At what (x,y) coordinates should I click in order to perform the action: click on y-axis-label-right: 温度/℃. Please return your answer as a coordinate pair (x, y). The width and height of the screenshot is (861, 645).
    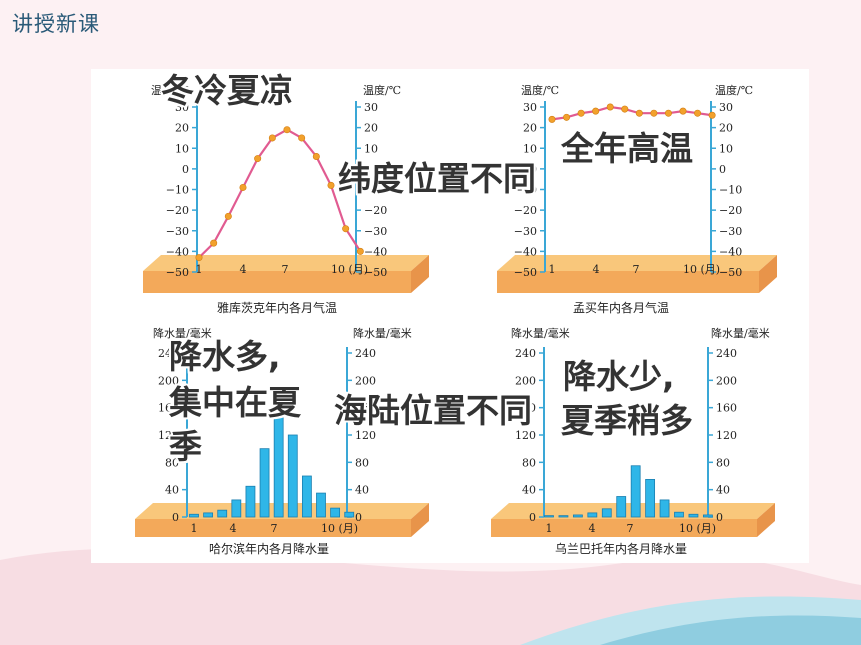
    Looking at the image, I should click on (382, 90).